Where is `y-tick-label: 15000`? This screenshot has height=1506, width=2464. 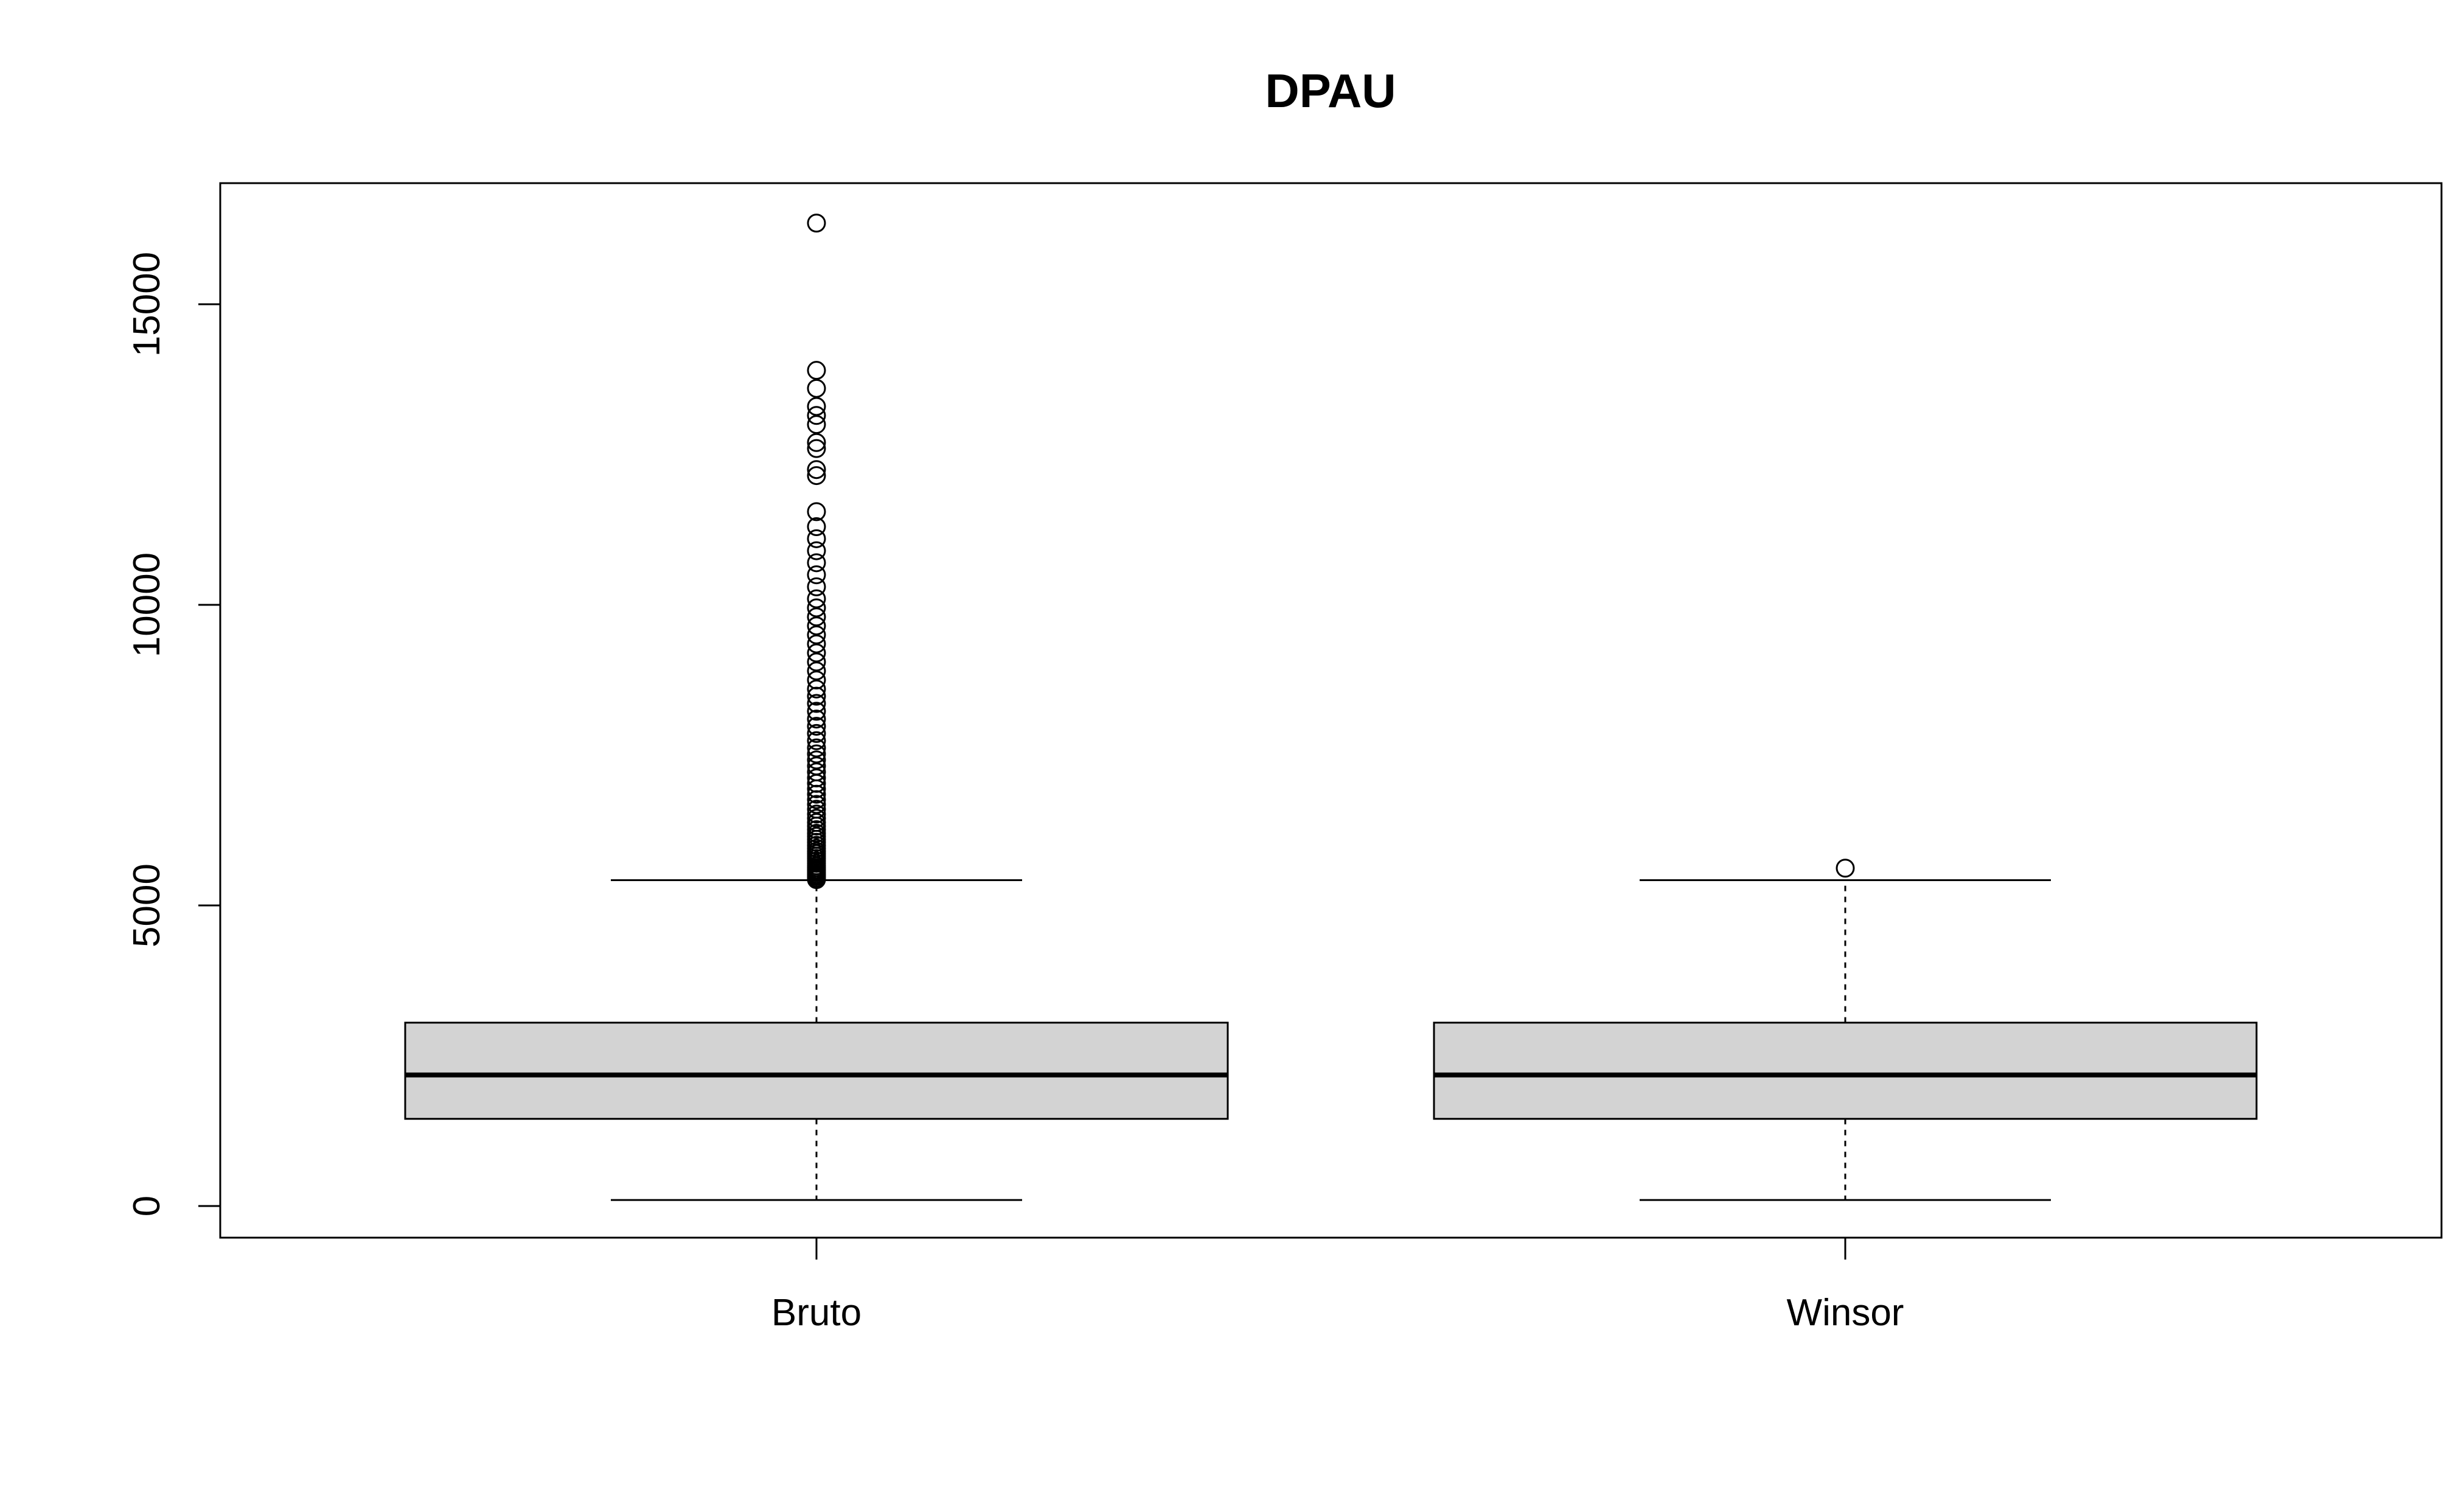
y-tick-label: 15000 is located at coordinates (147, 305).